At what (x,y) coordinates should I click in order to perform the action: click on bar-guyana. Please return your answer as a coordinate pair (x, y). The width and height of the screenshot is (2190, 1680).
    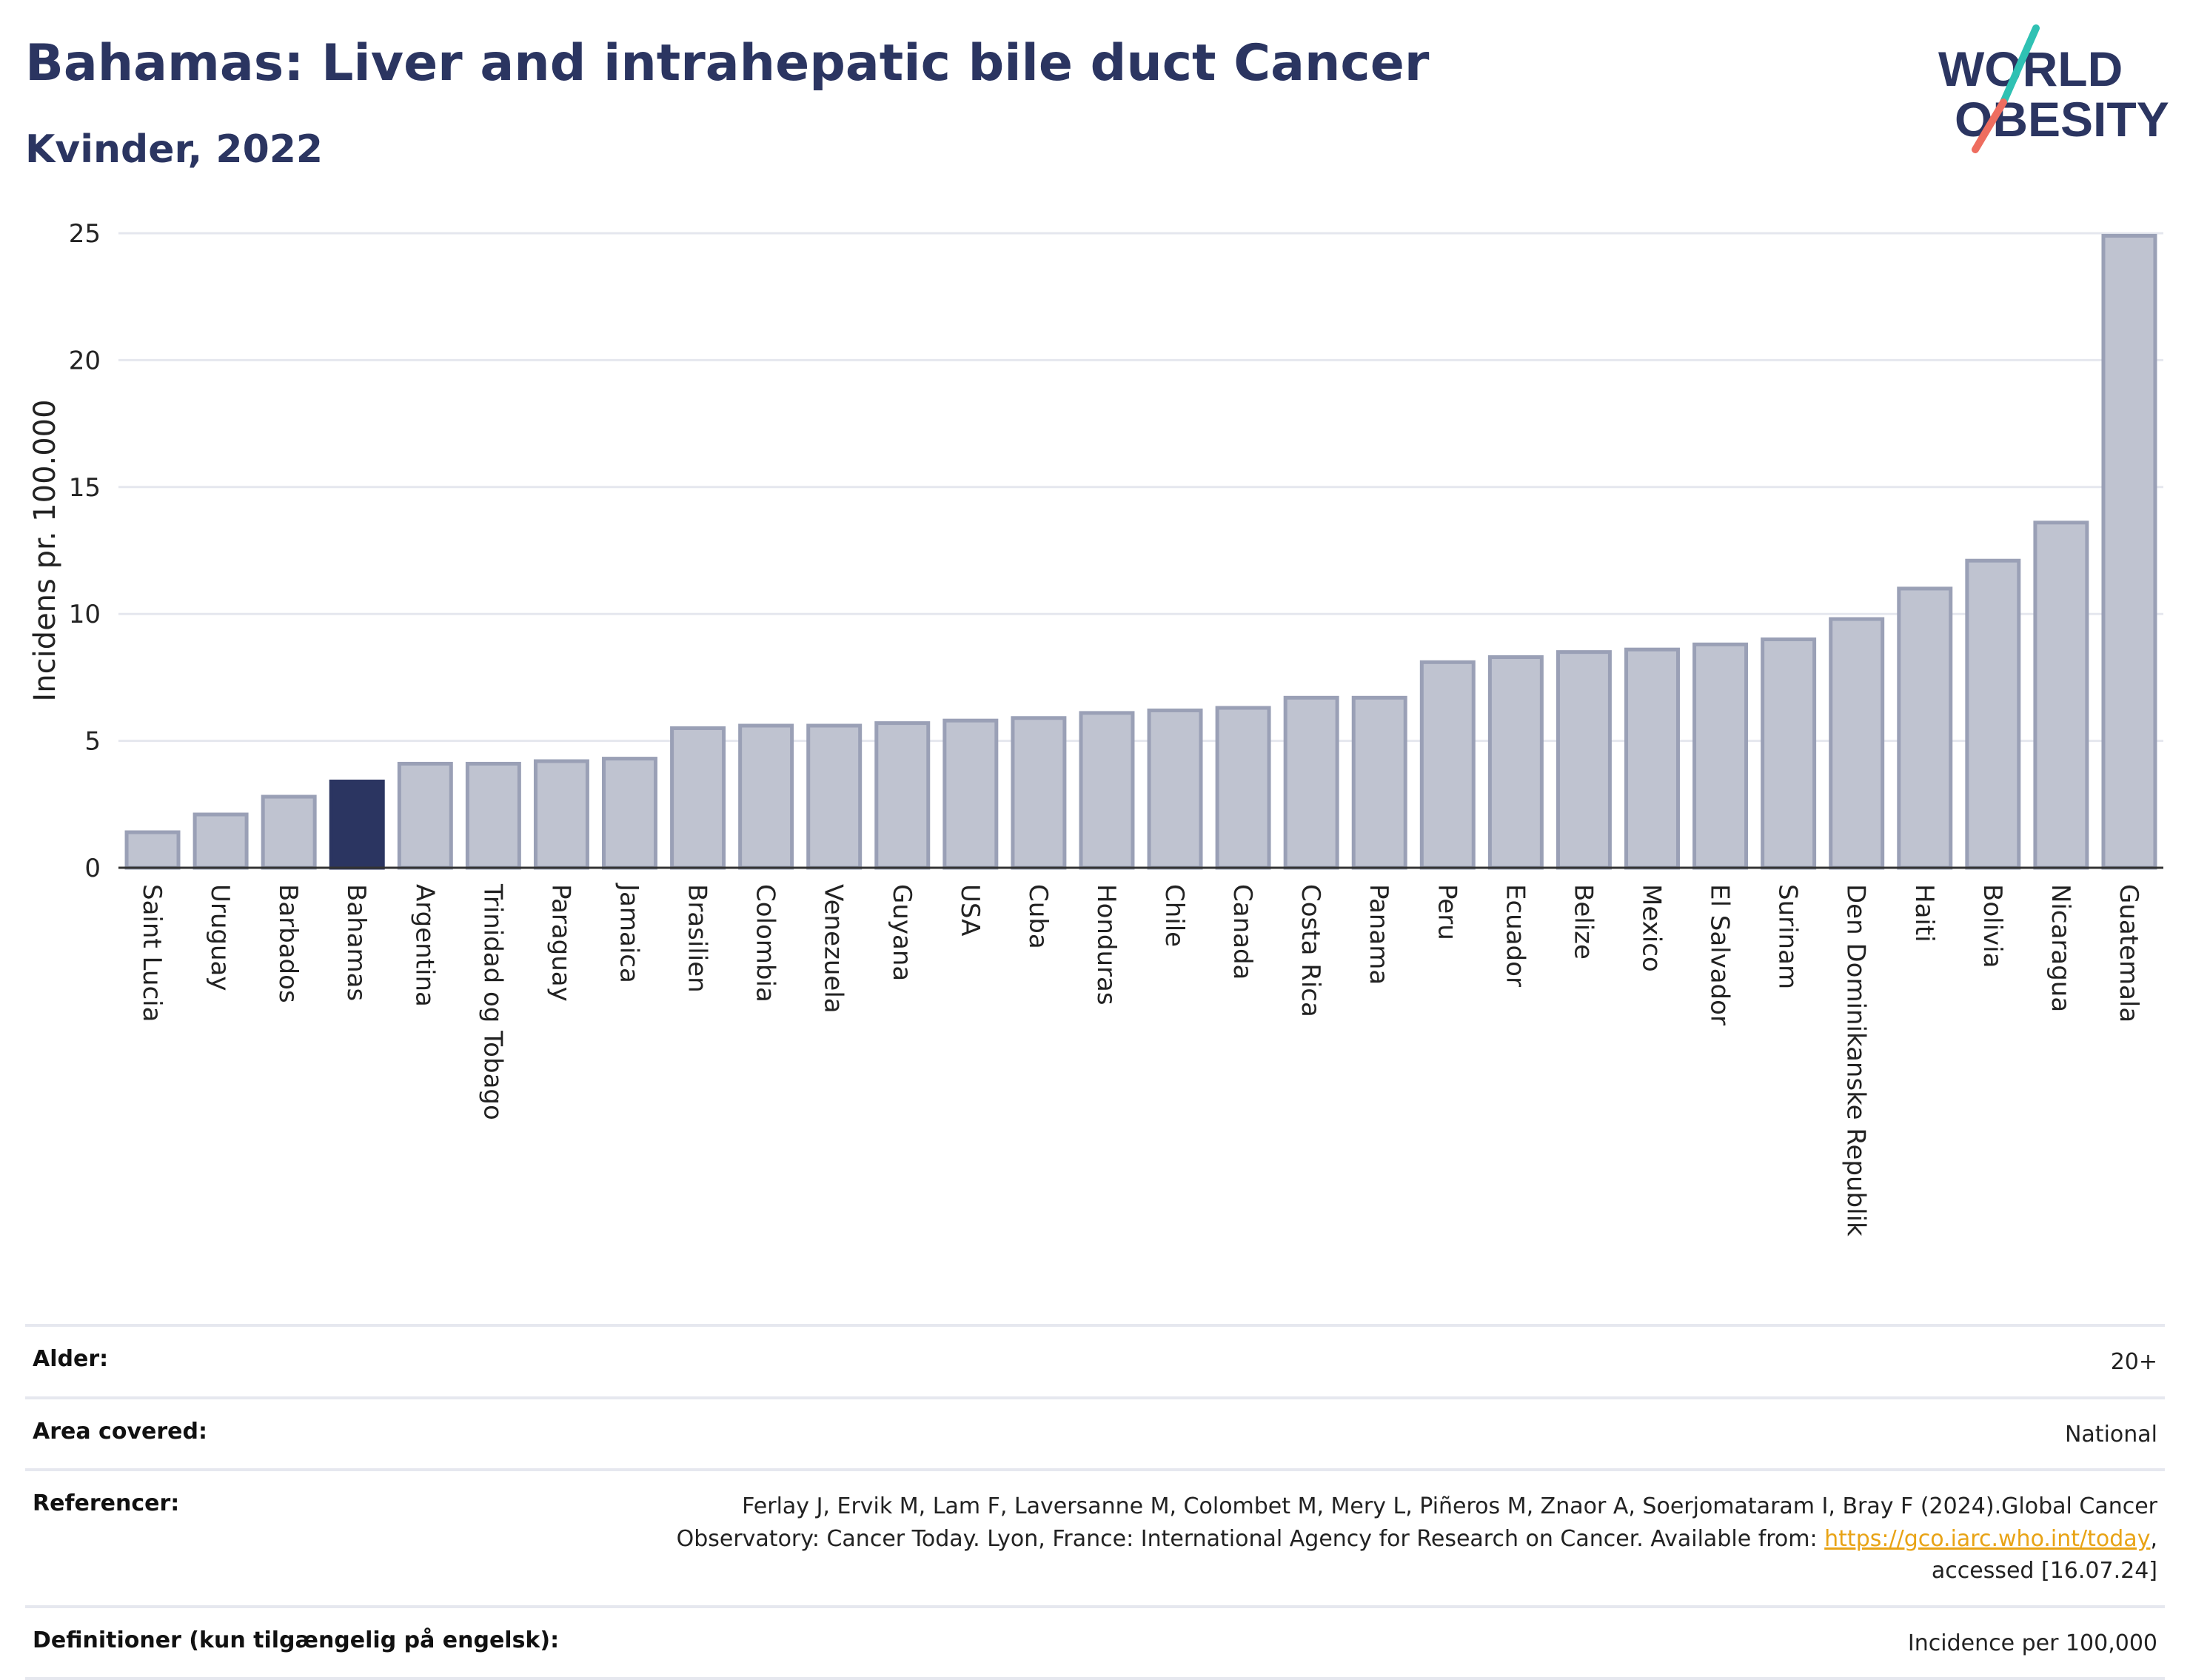
    Looking at the image, I should click on (902, 795).